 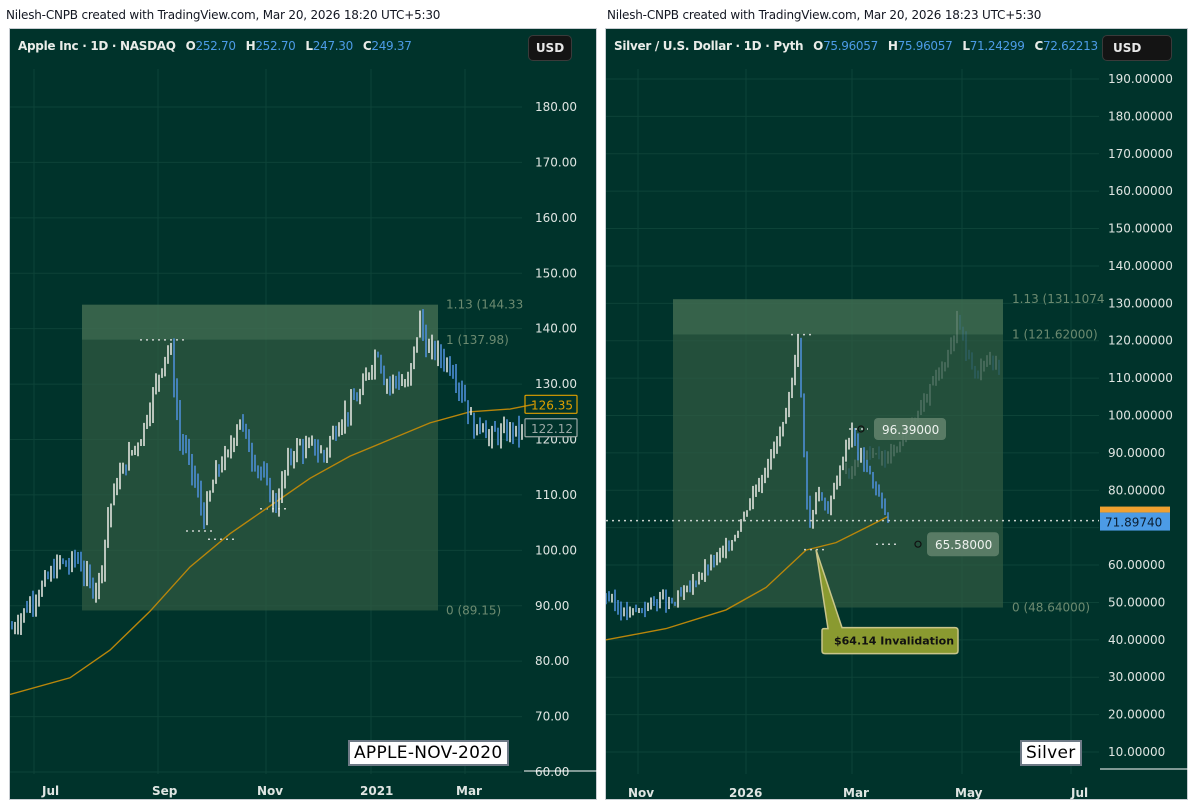 I want to click on price-axis-label: 140.00000, so click(x=1140, y=266).